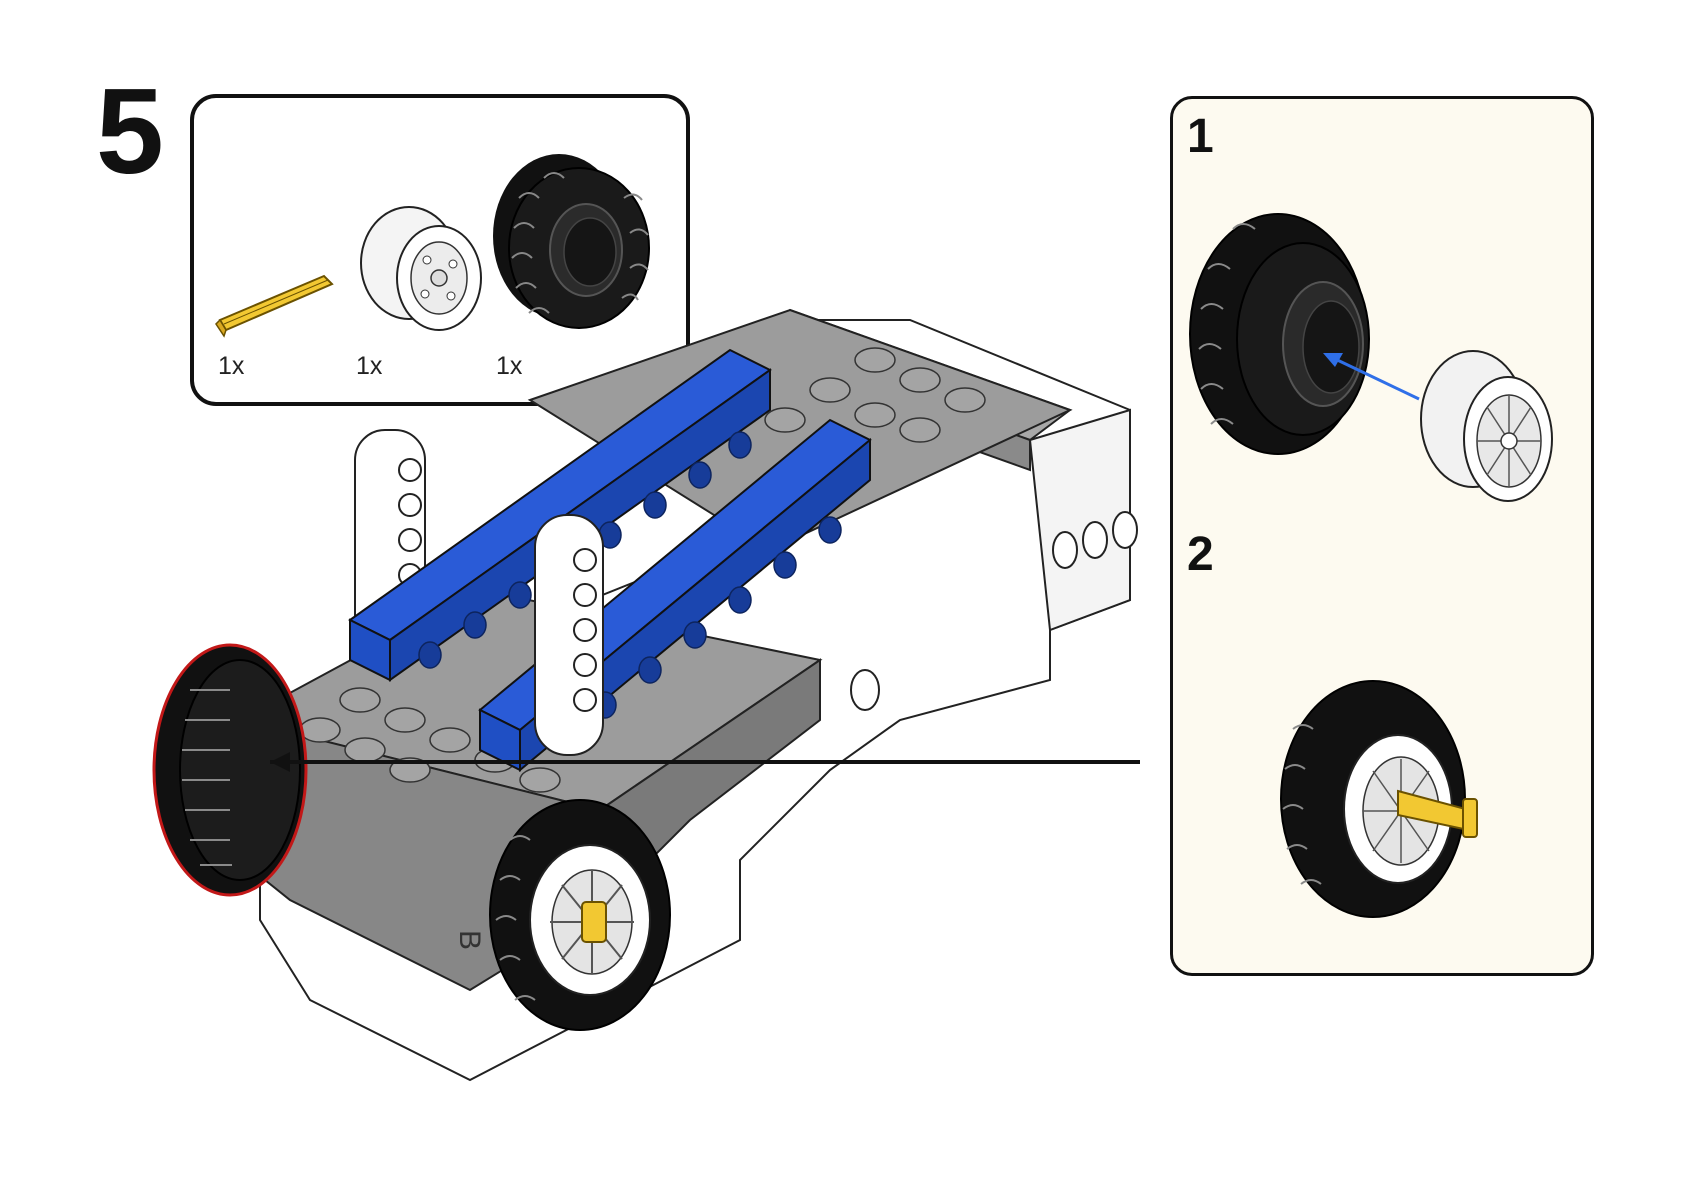 The width and height of the screenshot is (1684, 1190). What do you see at coordinates (469, 940) in the screenshot?
I see `svg-text: B` at bounding box center [469, 940].